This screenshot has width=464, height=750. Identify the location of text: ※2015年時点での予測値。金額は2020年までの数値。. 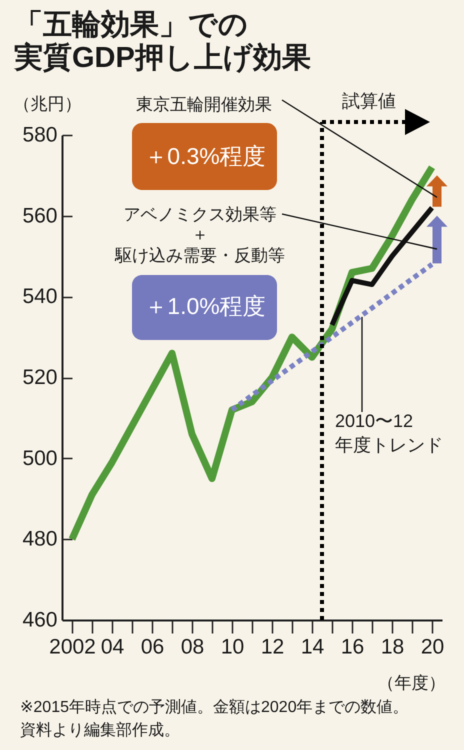
(214, 707).